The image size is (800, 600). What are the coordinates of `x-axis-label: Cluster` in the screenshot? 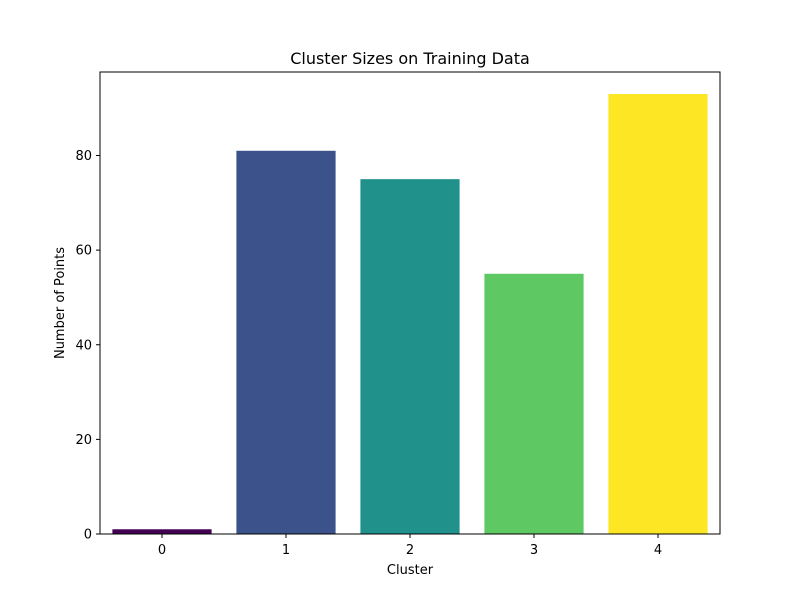 It's located at (410, 570).